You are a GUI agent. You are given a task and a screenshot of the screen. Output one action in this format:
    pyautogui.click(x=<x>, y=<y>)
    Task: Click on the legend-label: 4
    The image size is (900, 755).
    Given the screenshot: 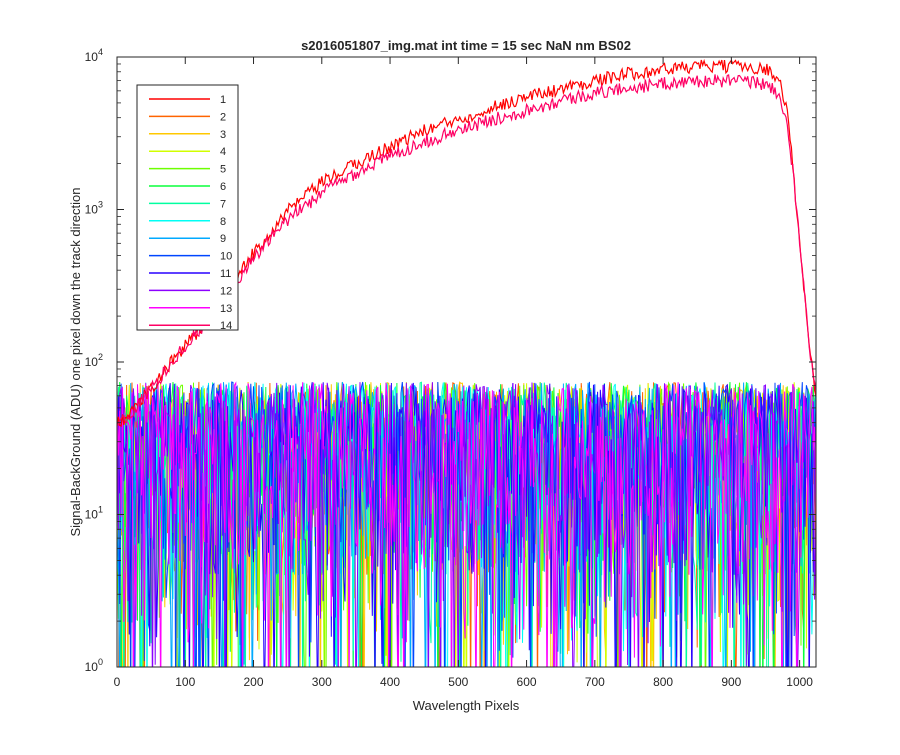 What is the action you would take?
    pyautogui.click(x=223, y=152)
    